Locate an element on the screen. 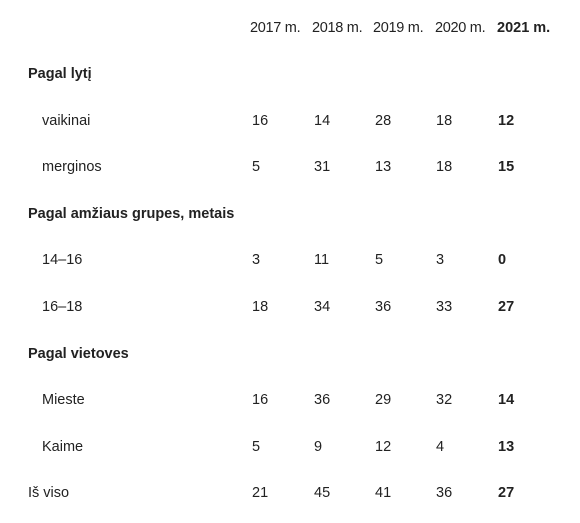  cell-value: 34 is located at coordinates (322, 307).